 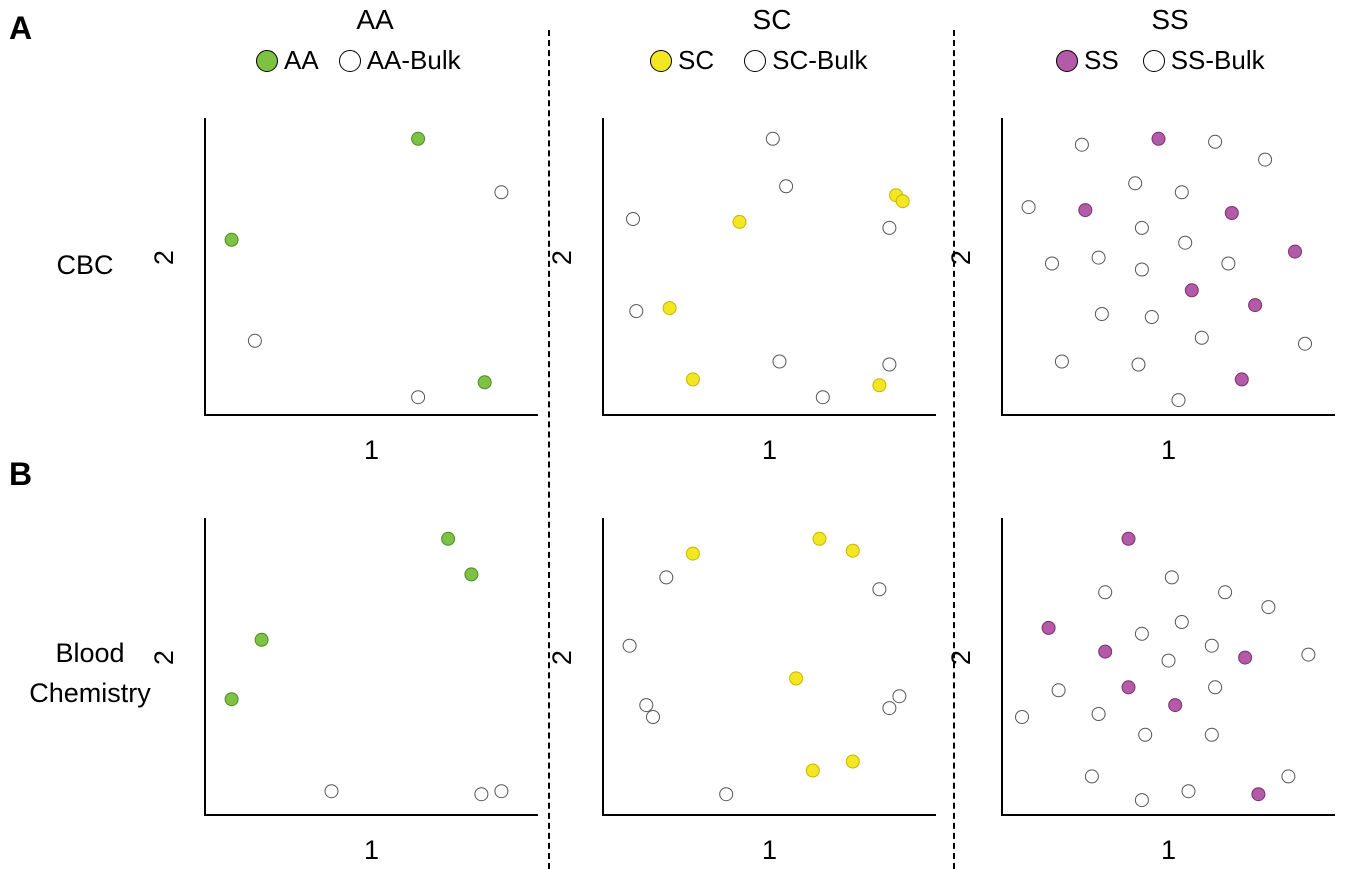 I want to click on legend-label-sc-bulk: SC-Bulk, so click(x=820, y=60).